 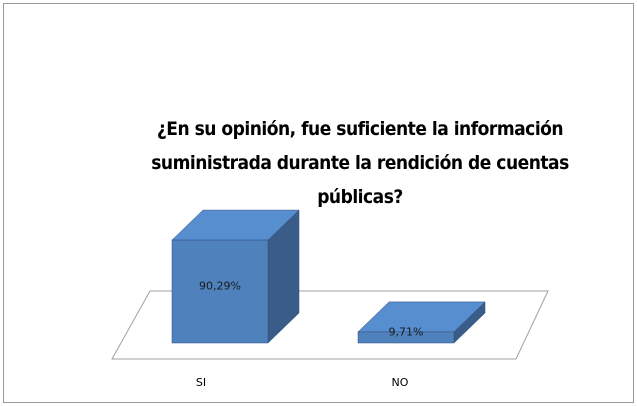 What do you see at coordinates (406, 331) in the screenshot?
I see `data-label: 9,71%` at bounding box center [406, 331].